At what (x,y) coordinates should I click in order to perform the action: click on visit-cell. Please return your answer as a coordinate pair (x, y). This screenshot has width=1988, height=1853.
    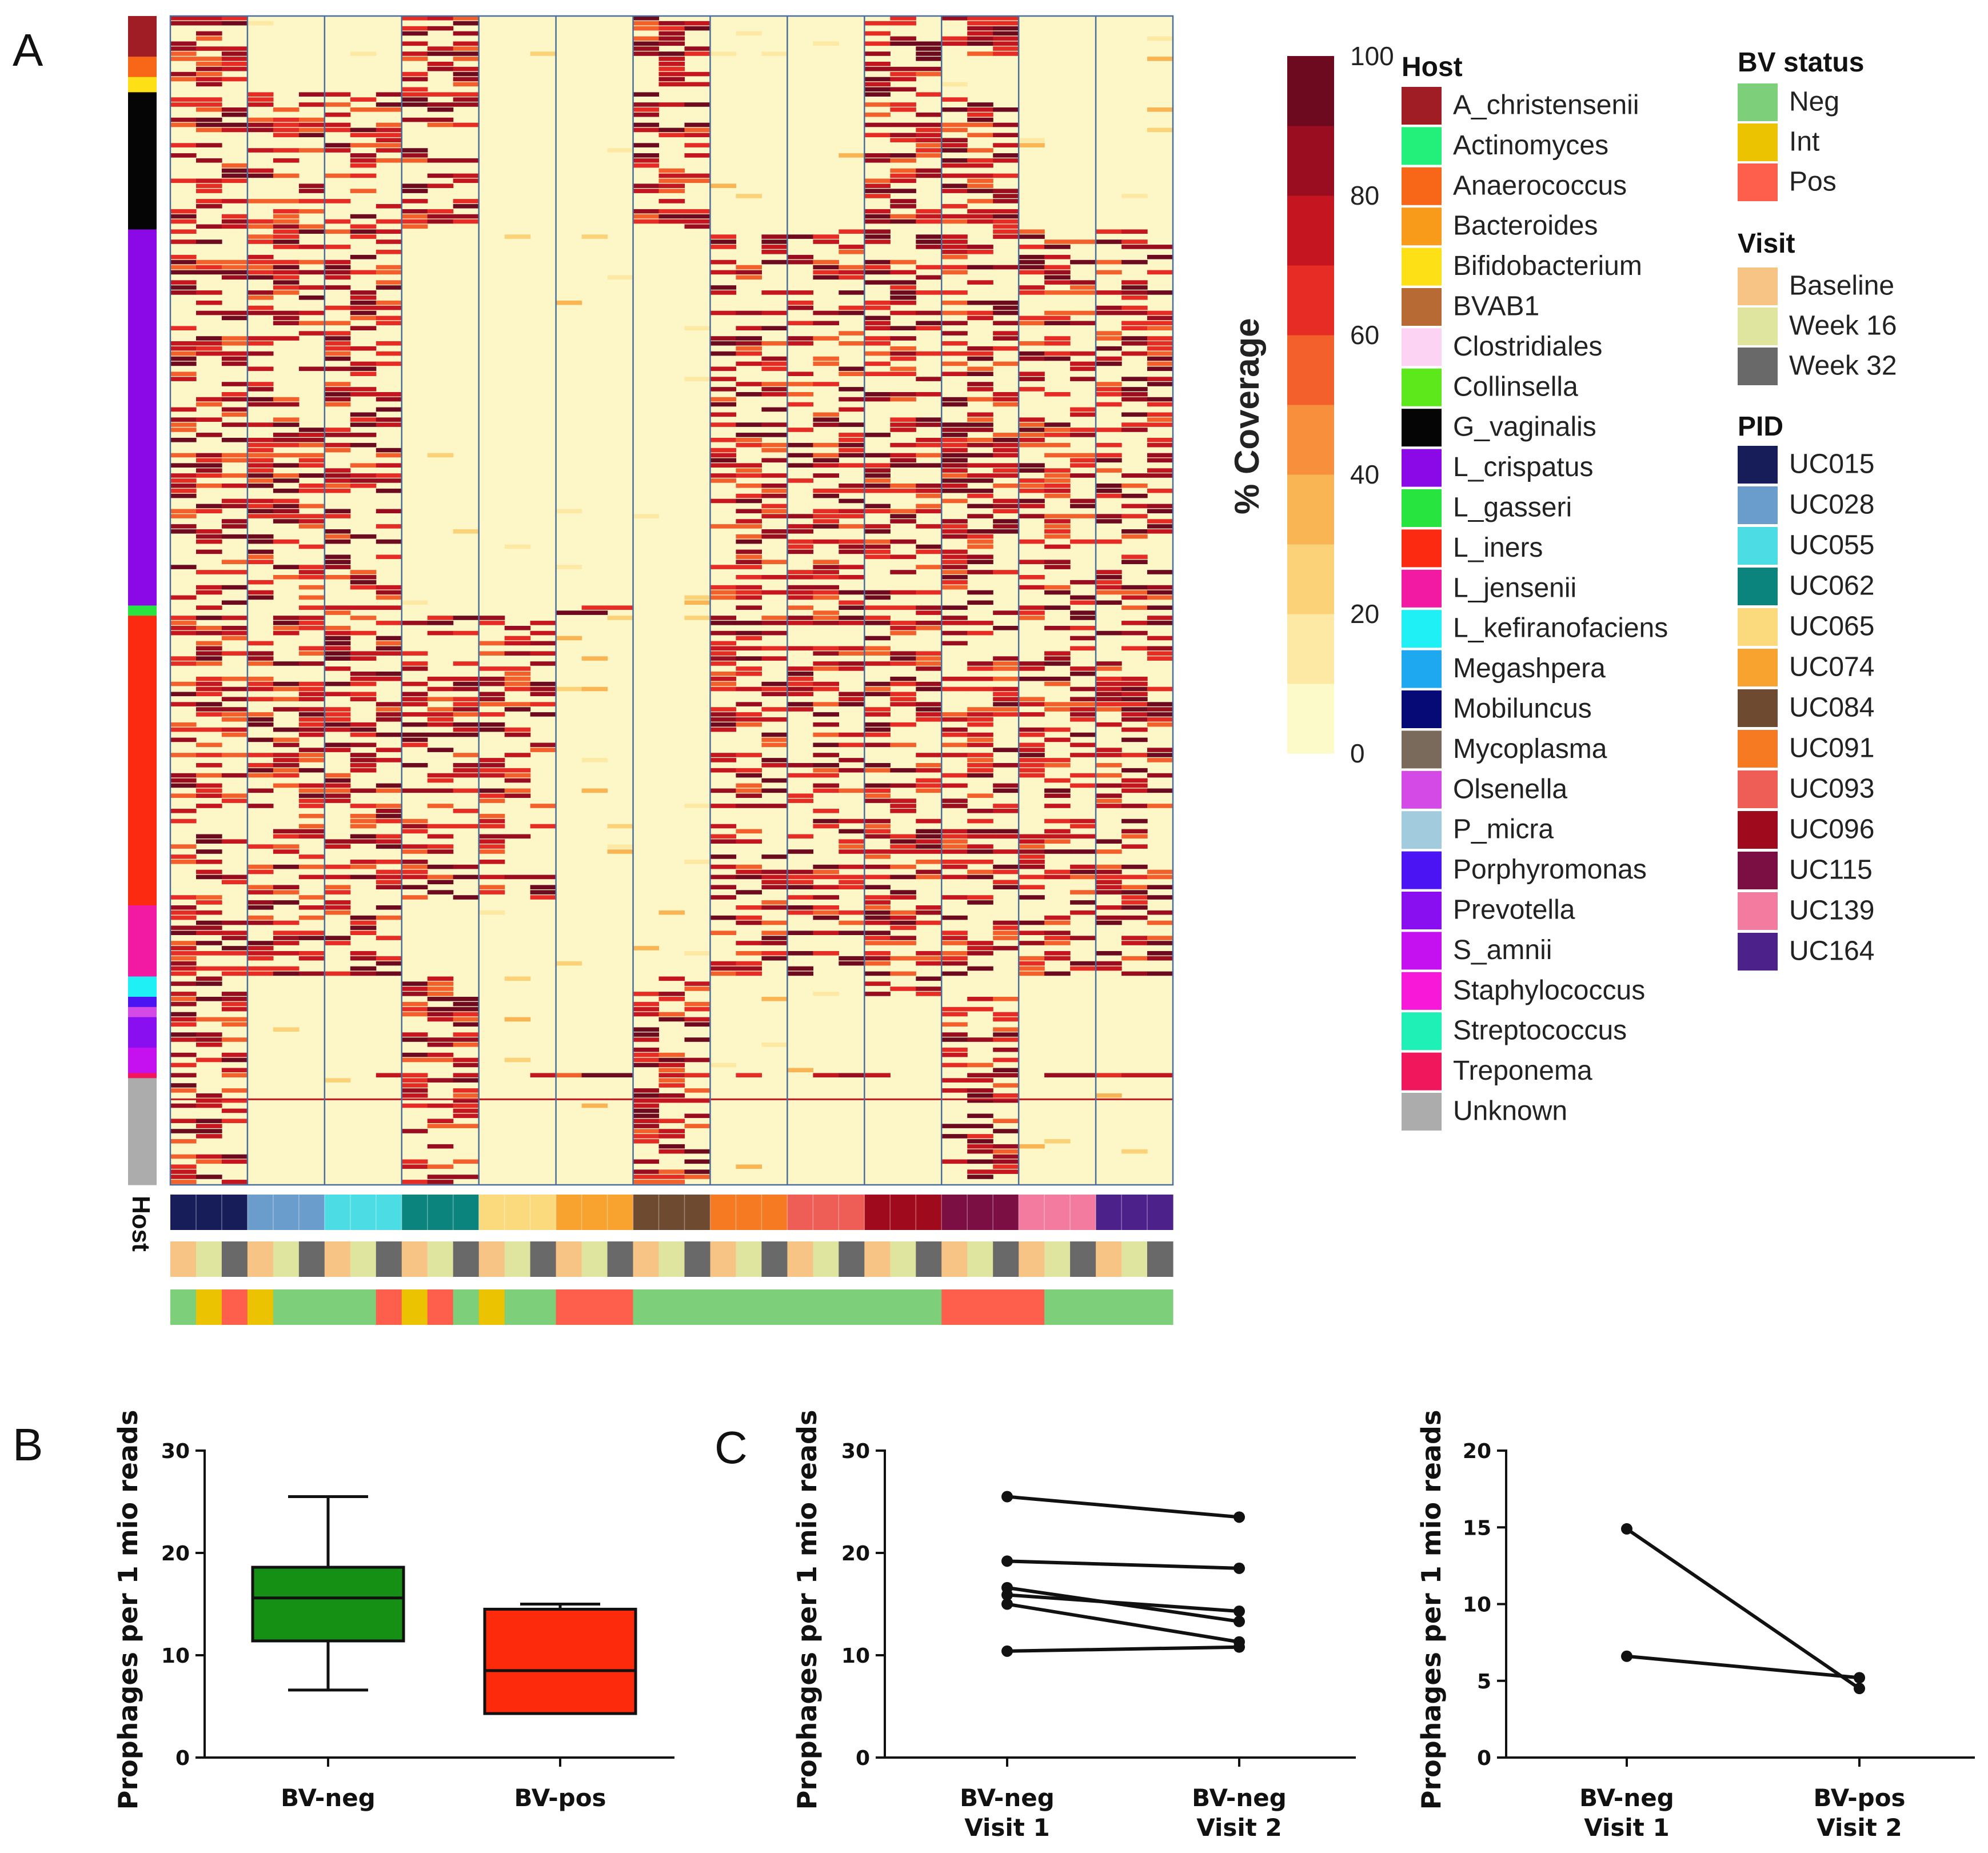
    Looking at the image, I should click on (878, 1259).